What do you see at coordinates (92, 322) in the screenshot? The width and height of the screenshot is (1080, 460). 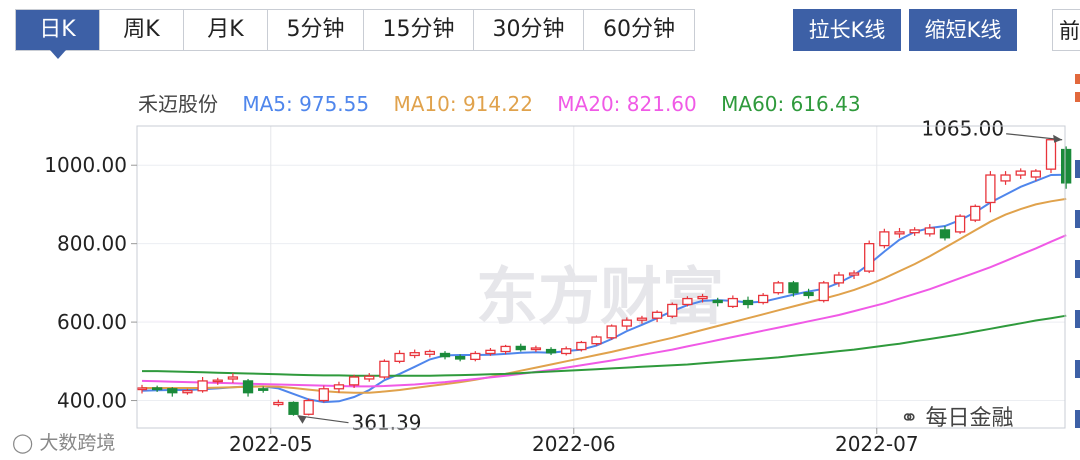 I see `y-tick-label: 600.00` at bounding box center [92, 322].